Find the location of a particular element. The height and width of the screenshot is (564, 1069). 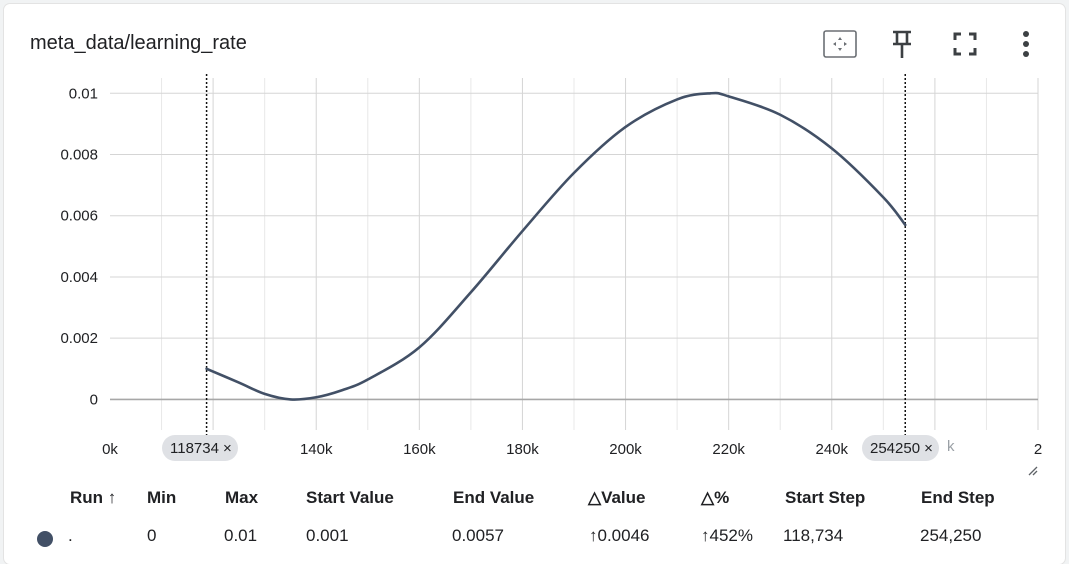

y-tick-label: 0.006 is located at coordinates (79, 216).